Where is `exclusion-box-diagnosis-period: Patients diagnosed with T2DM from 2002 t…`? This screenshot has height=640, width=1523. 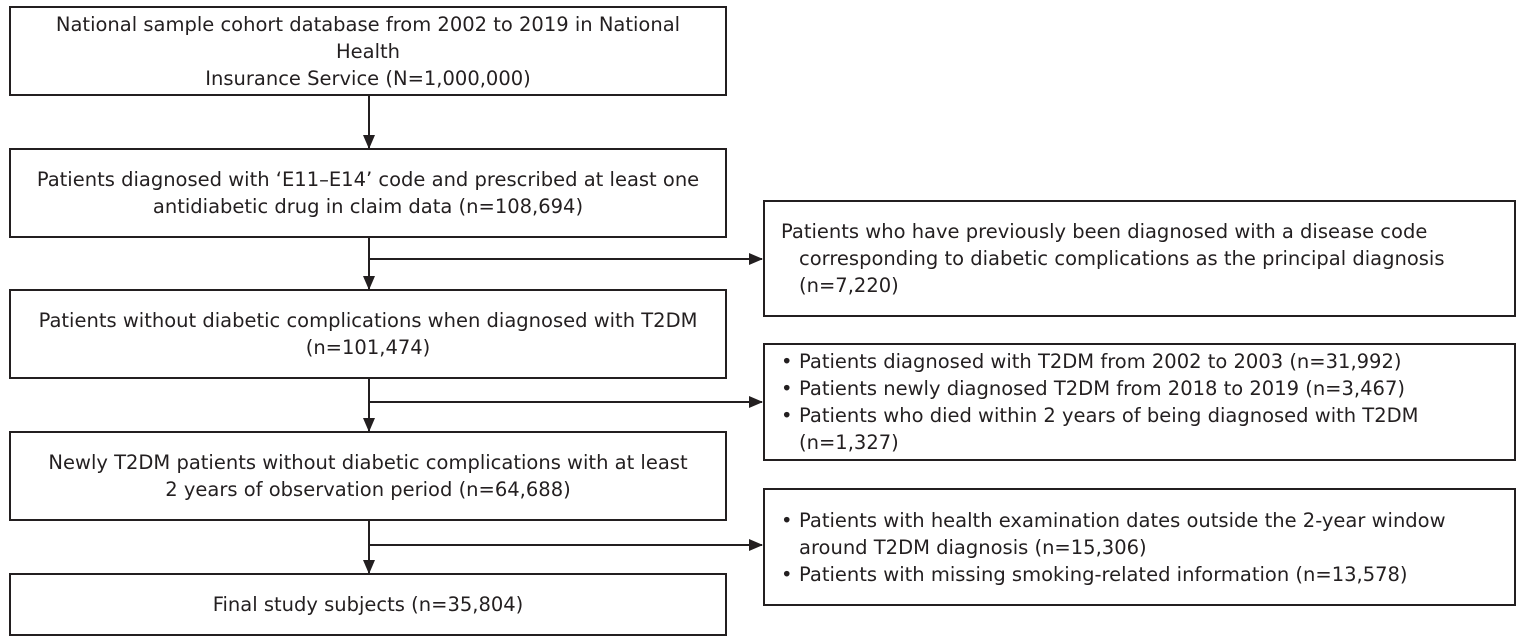
exclusion-box-diagnosis-period: Patients diagnosed with T2DM from 2002 t… is located at coordinates (1139, 402).